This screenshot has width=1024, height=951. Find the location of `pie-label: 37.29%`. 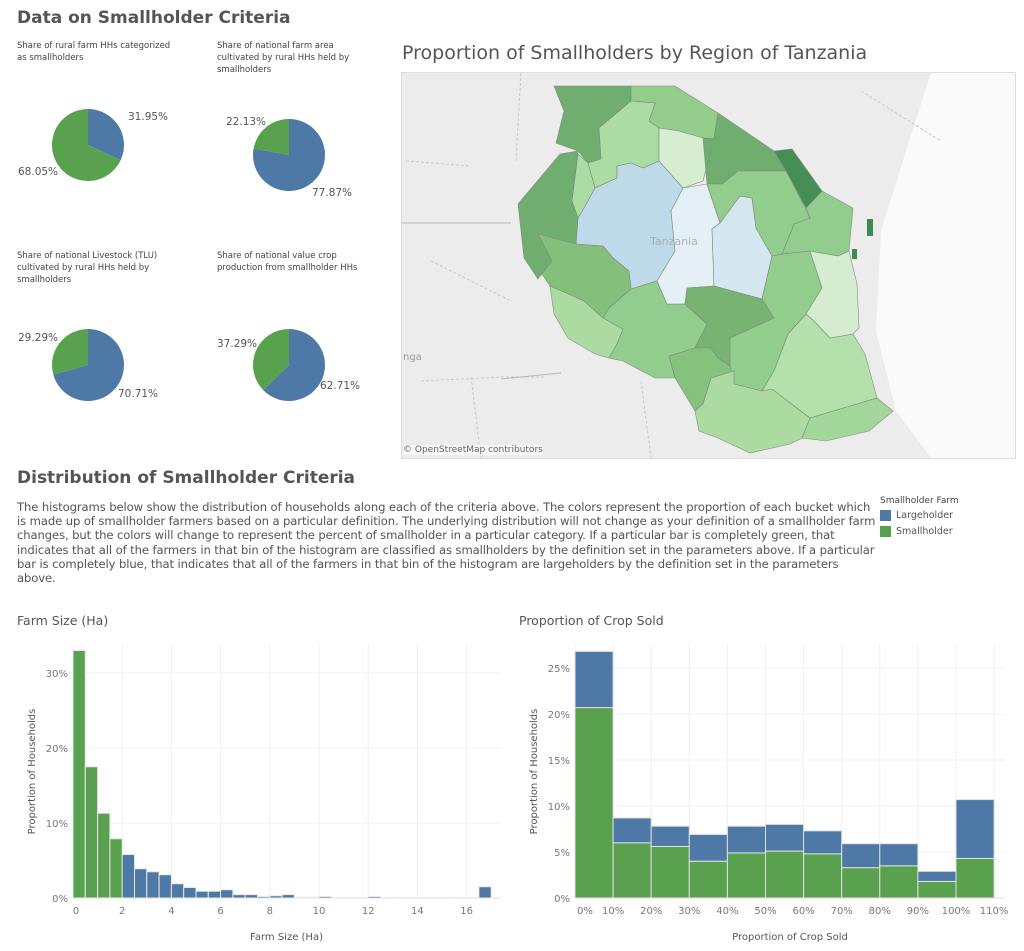

pie-label: 37.29% is located at coordinates (237, 344).